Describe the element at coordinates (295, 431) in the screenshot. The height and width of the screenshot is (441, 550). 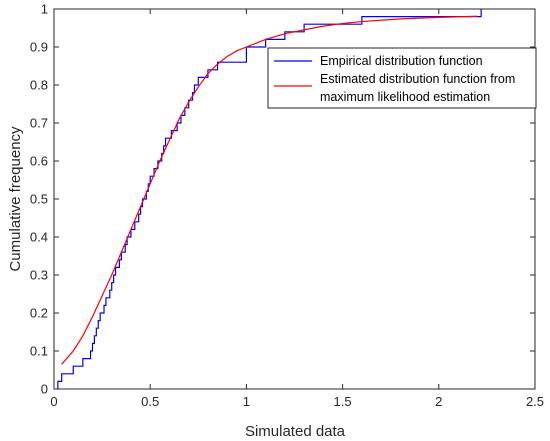
I see `x-axis-label: Simulated data` at that location.